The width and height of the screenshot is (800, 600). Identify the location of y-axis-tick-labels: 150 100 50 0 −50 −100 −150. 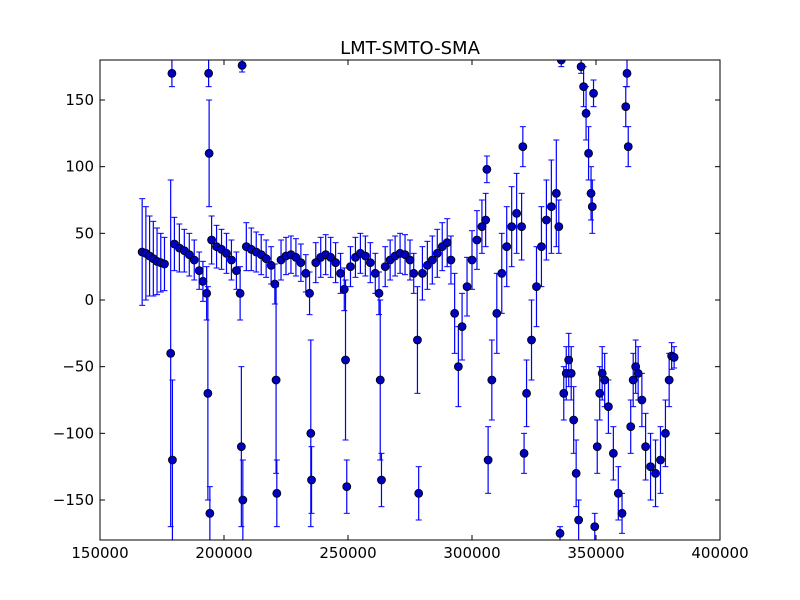
(73, 300).